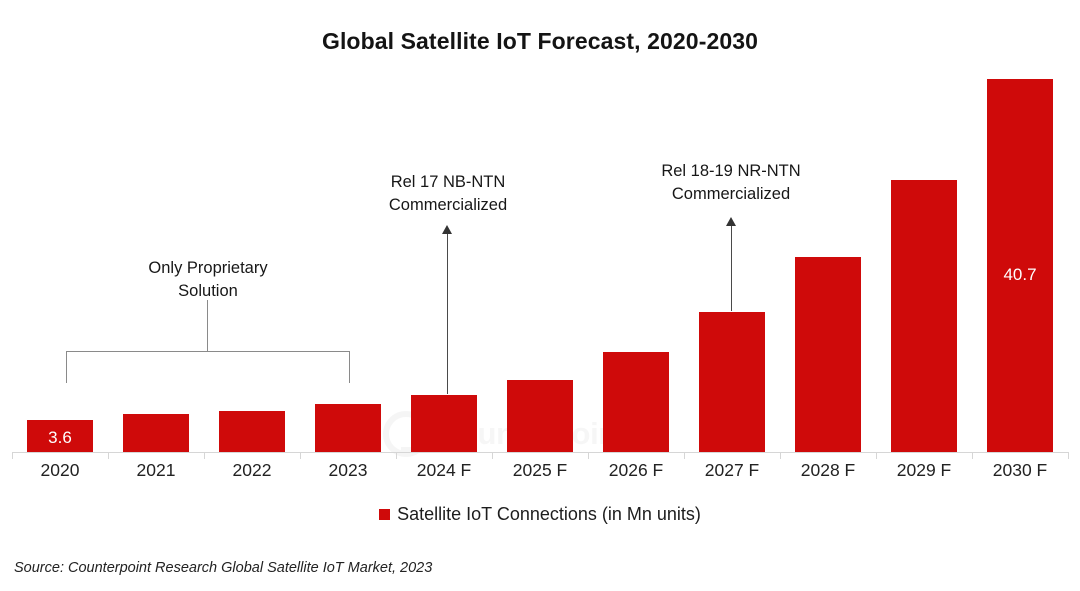 The image size is (1080, 591). What do you see at coordinates (348, 428) in the screenshot?
I see `bar-2023` at bounding box center [348, 428].